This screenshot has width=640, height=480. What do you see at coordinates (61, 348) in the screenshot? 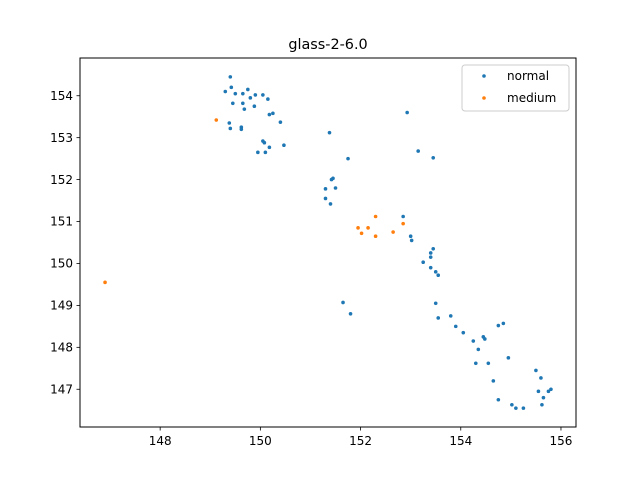
I see `y-tick-label: 148` at bounding box center [61, 348].